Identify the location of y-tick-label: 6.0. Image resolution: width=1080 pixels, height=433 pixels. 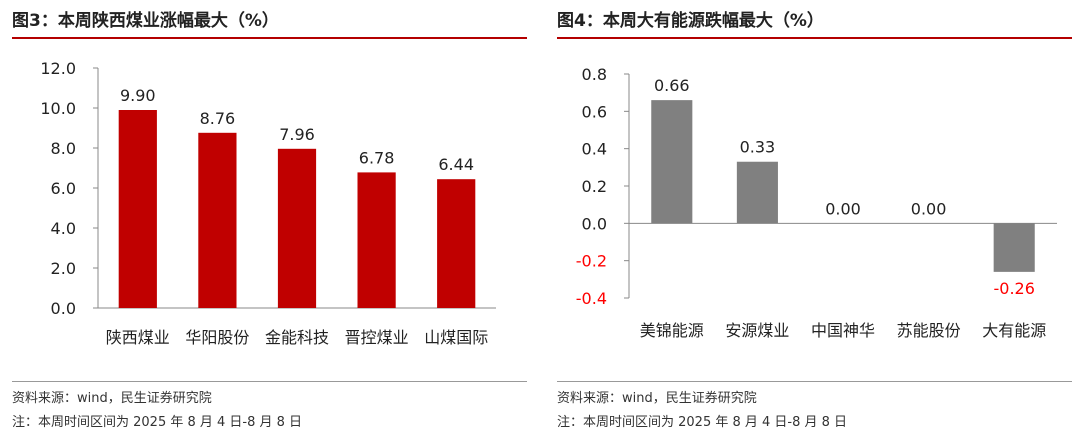
(63, 188).